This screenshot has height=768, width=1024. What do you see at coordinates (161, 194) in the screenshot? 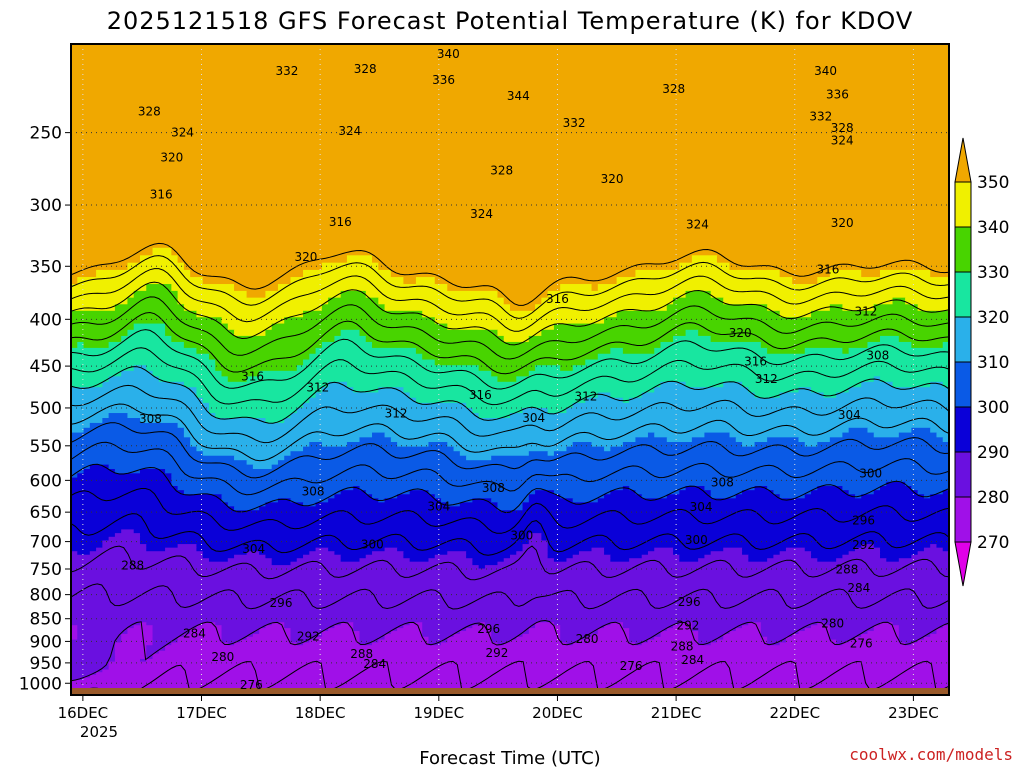
I see `contour-label: 316` at bounding box center [161, 194].